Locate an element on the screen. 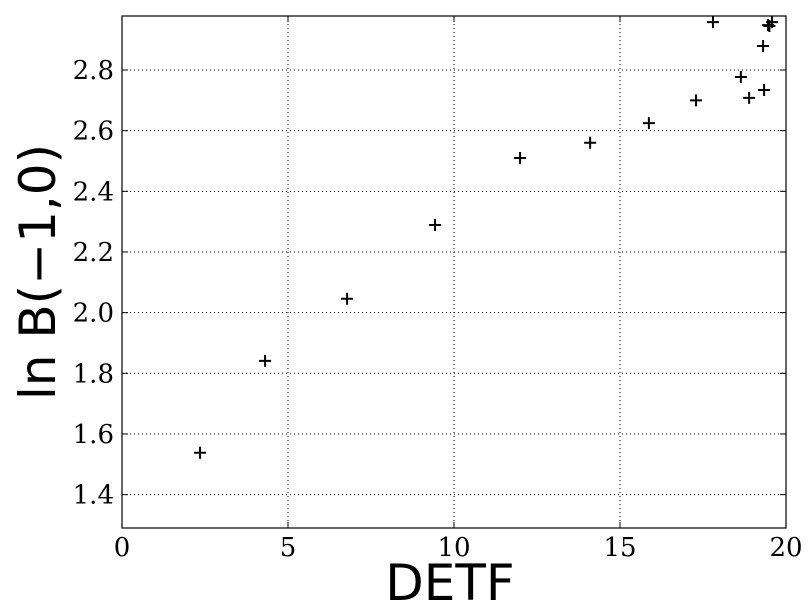  x-tick-label: 0 is located at coordinates (122, 548).